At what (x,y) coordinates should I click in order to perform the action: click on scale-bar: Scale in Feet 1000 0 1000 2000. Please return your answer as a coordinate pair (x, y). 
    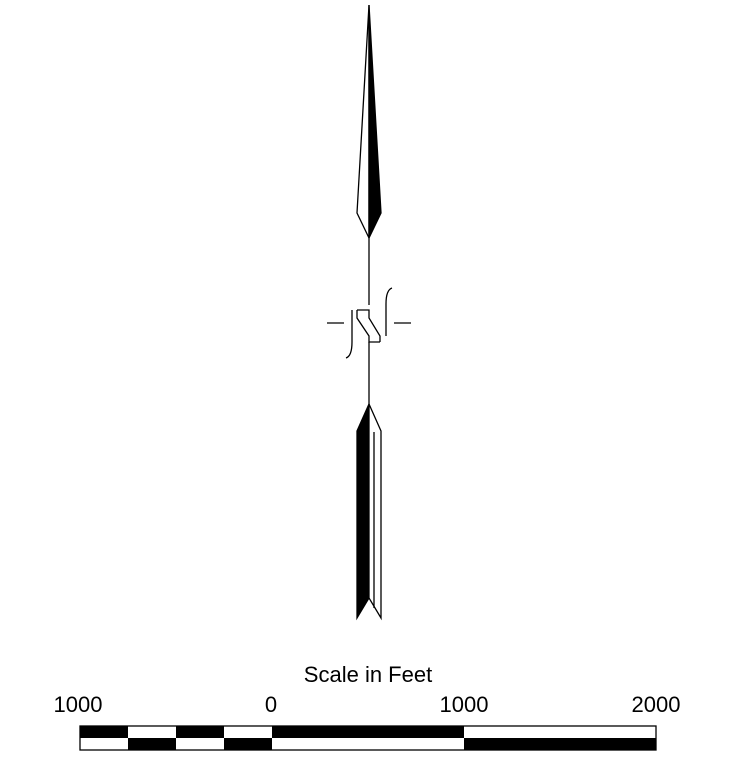
    Looking at the image, I should click on (367, 706).